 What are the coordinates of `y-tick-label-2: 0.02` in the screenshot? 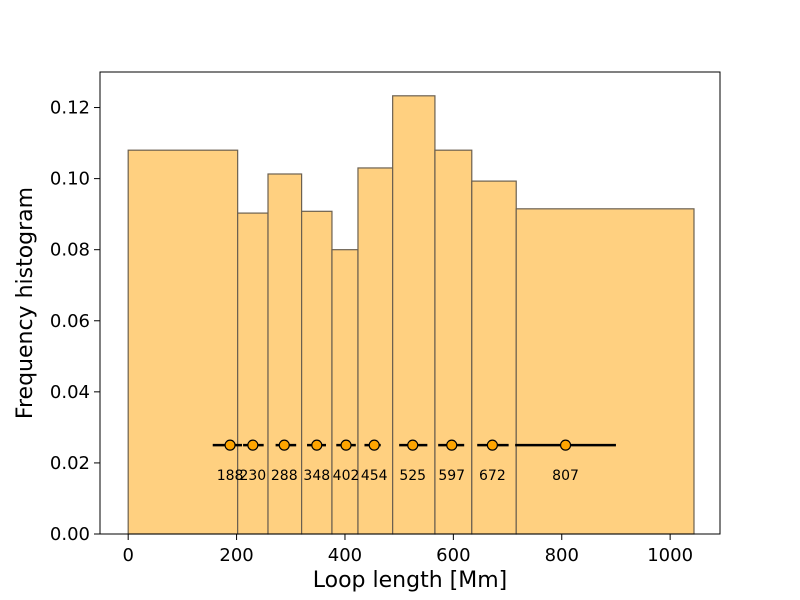 It's located at (70, 463).